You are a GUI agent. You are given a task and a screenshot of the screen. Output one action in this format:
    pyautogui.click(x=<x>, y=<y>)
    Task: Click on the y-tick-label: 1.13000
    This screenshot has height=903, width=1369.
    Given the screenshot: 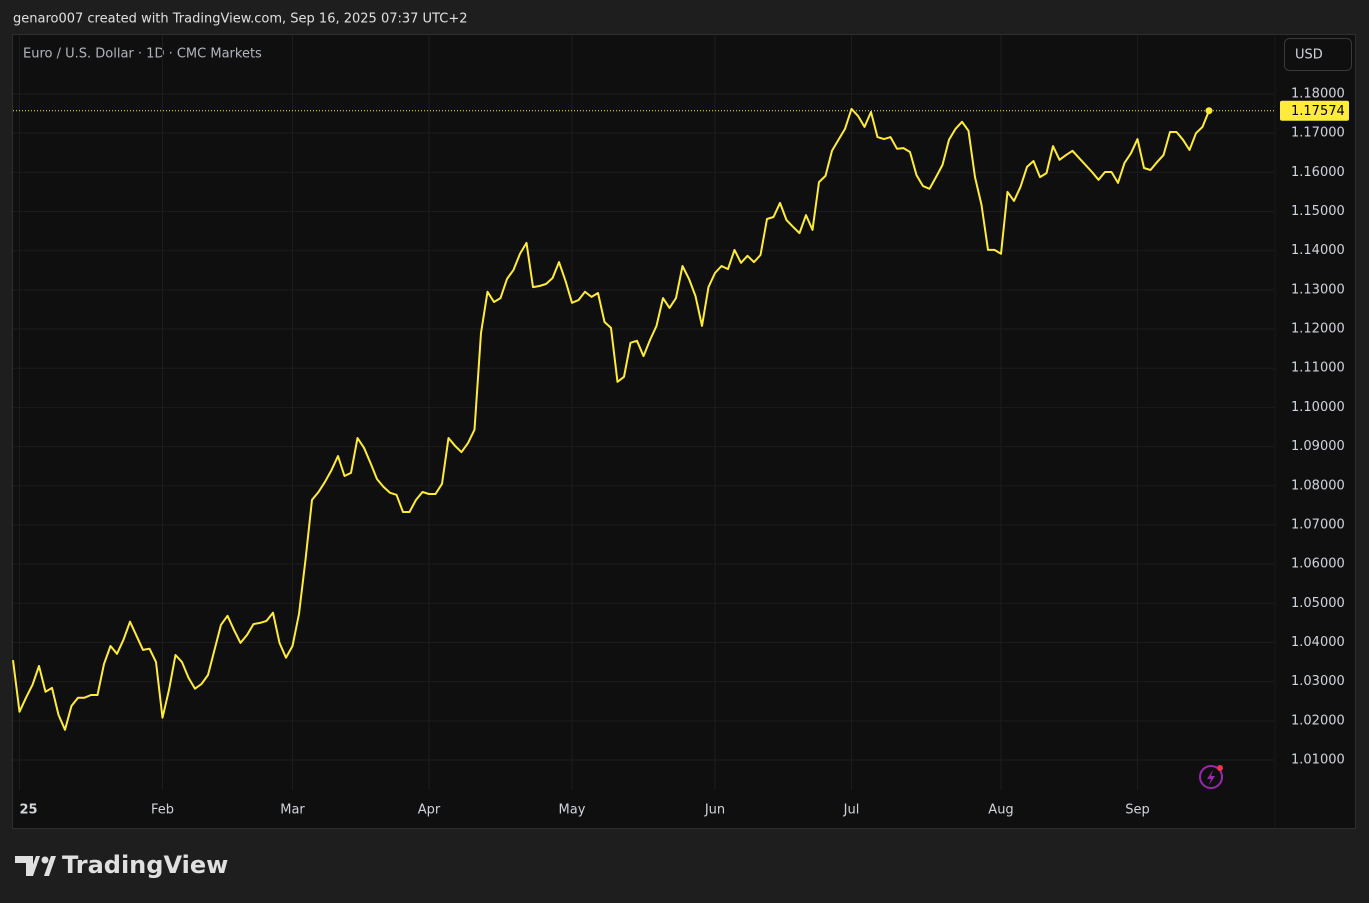 What is the action you would take?
    pyautogui.click(x=1318, y=289)
    